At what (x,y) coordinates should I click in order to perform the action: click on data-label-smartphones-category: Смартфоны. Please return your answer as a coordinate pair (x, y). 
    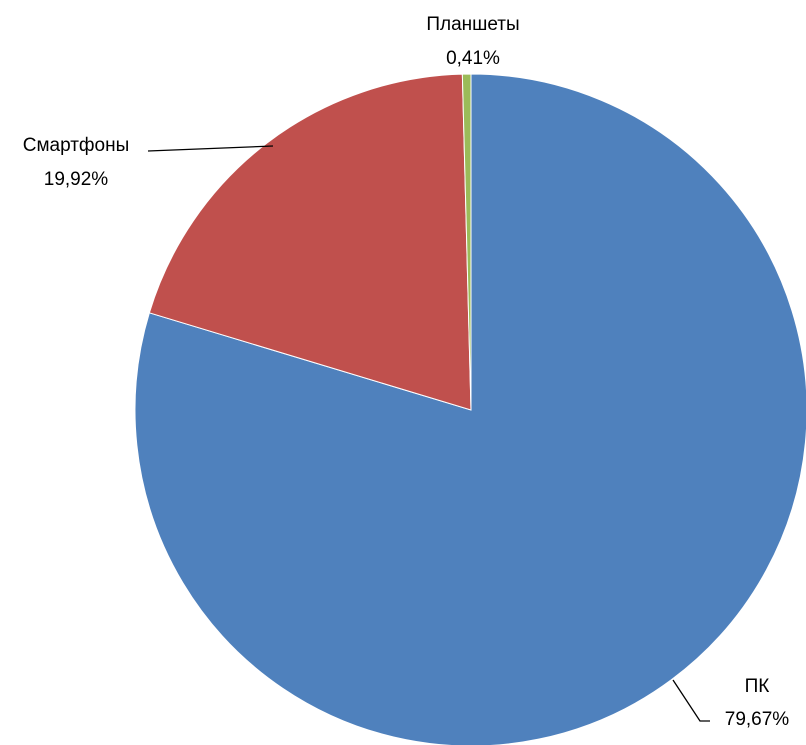
    Looking at the image, I should click on (76, 145).